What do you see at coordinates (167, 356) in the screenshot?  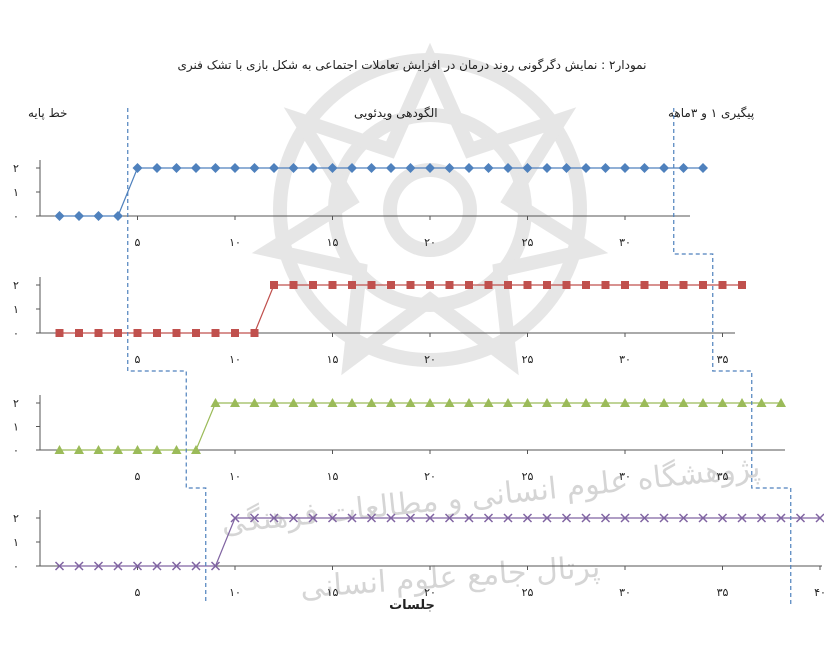 I see `phase-change-line-baseline` at bounding box center [167, 356].